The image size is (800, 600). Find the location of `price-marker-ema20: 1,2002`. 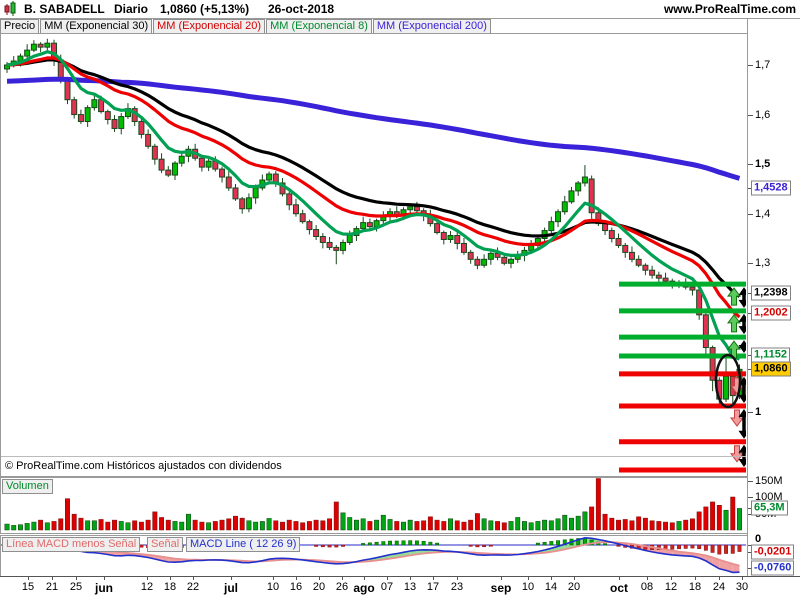

price-marker-ema20: 1,2002 is located at coordinates (771, 313).